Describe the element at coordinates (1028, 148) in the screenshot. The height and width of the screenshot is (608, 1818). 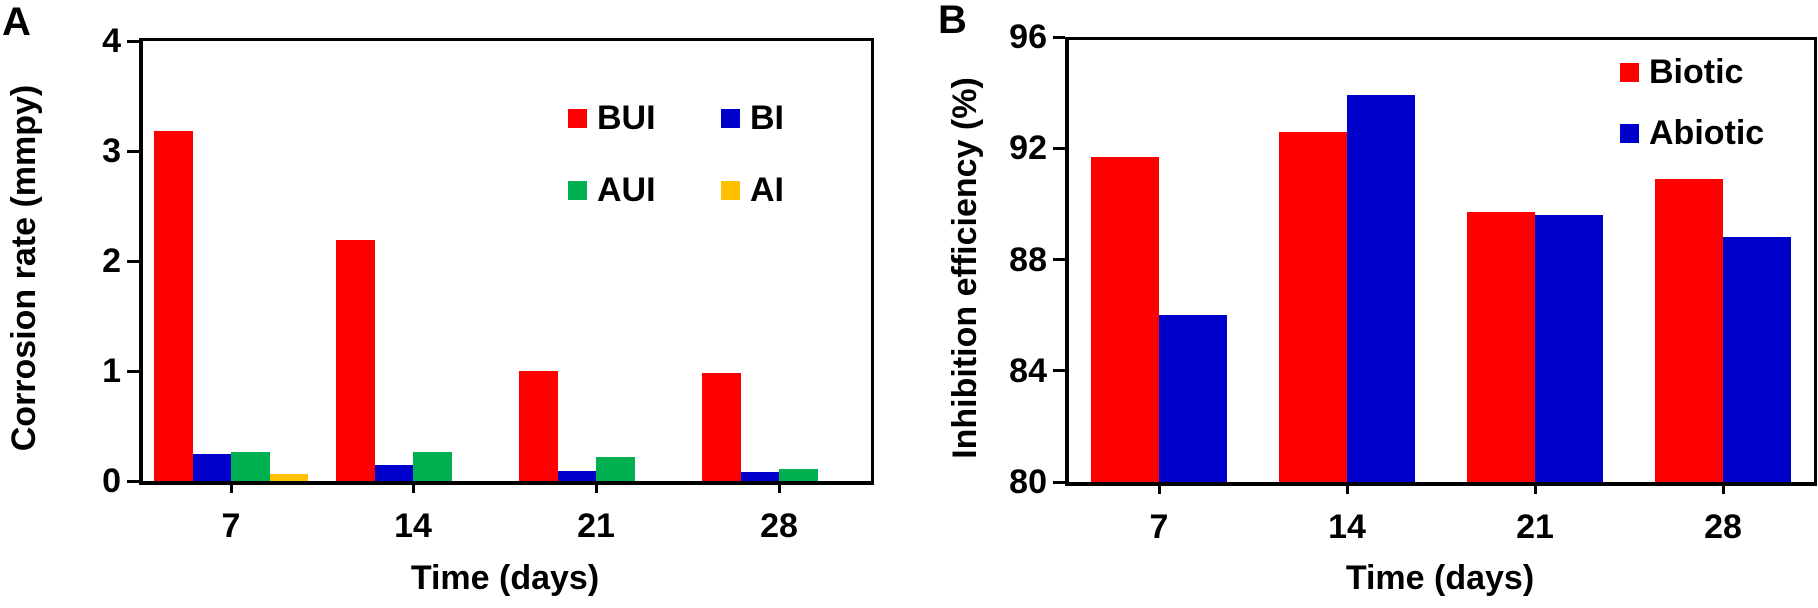
I see `y-tick-label: 92` at that location.